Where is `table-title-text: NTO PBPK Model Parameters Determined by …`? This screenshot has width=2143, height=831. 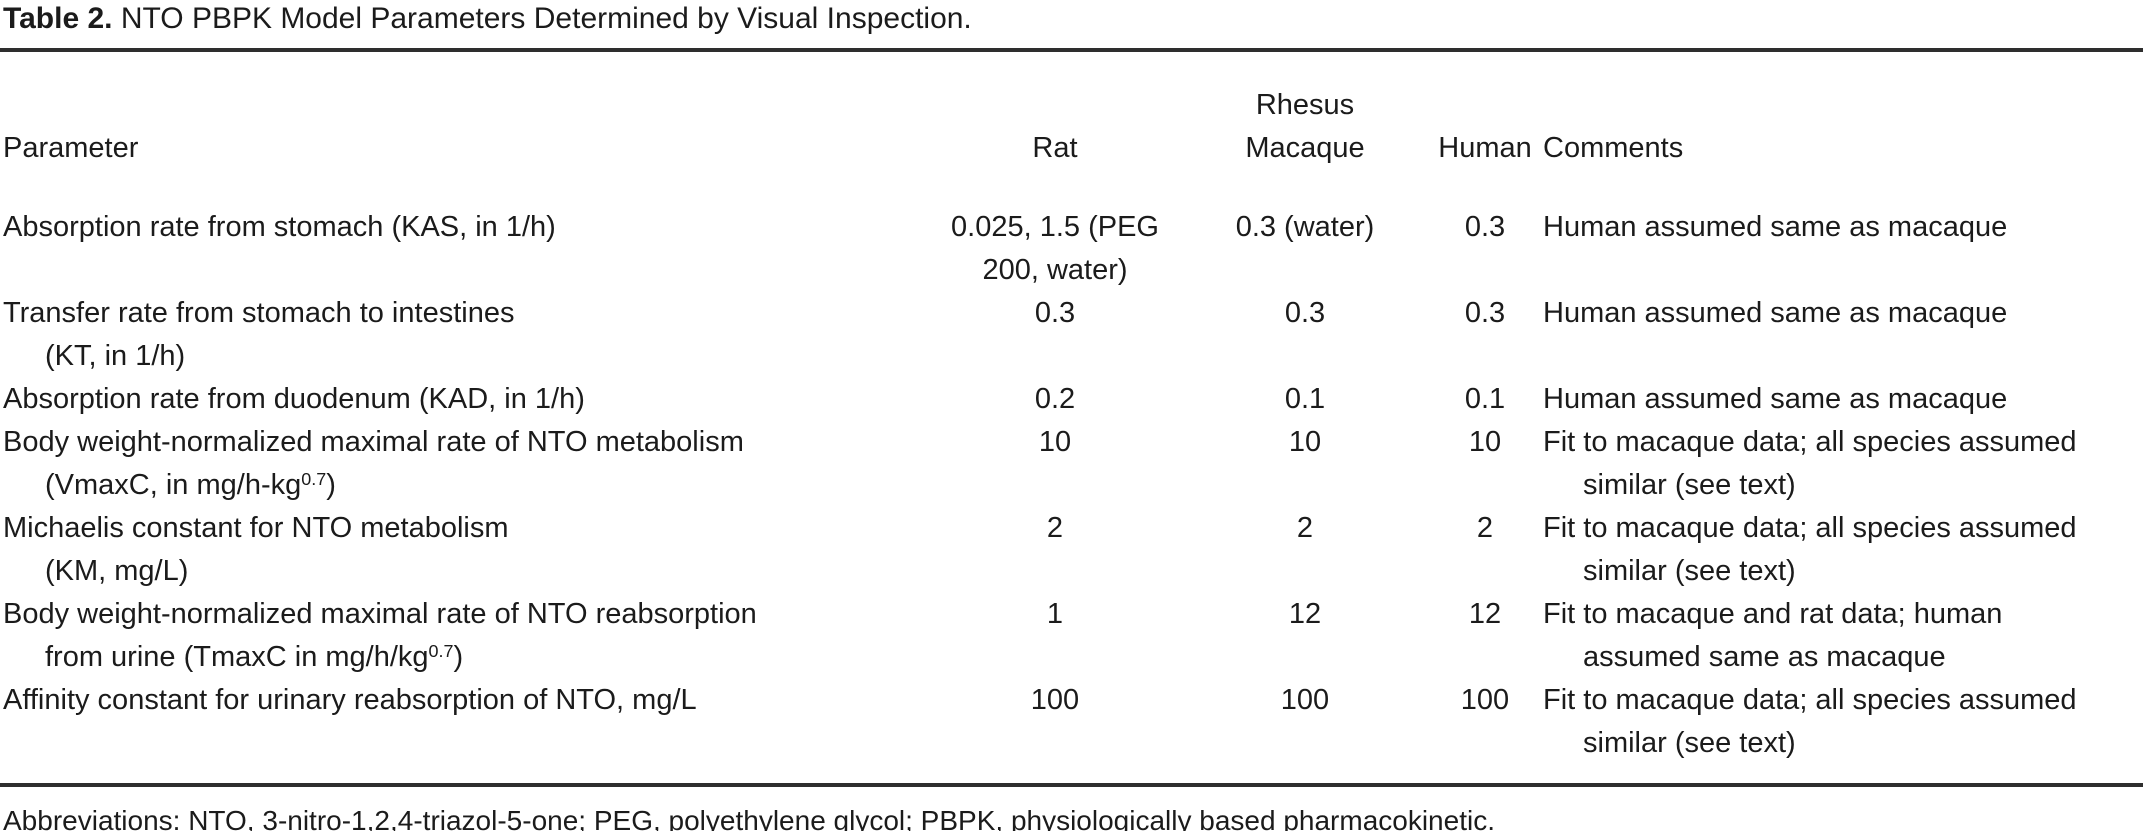
table-title-text: NTO PBPK Model Parameters Determined by … is located at coordinates (546, 18).